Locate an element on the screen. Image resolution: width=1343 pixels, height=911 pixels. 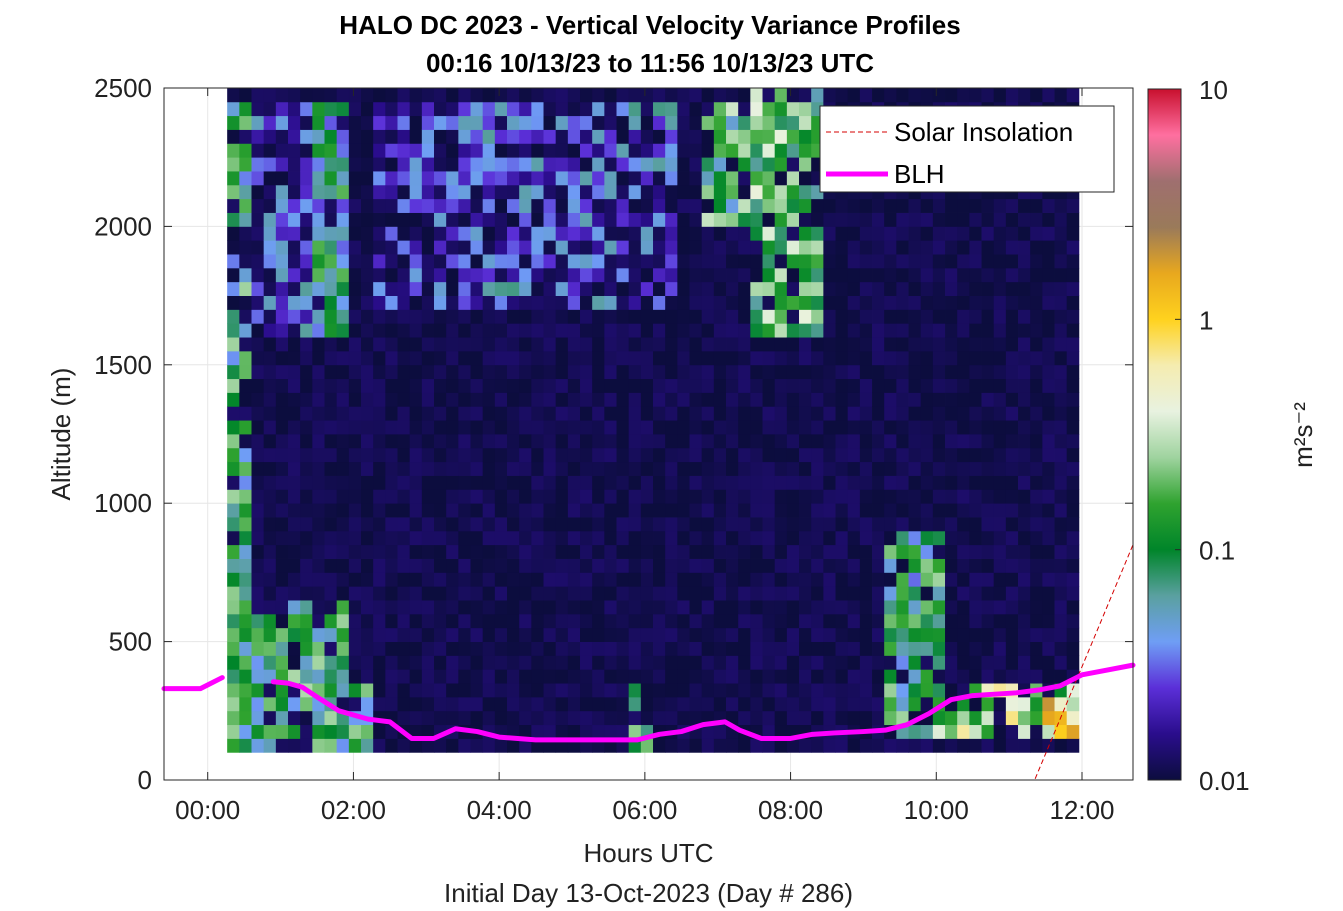
colorbar-tick-label: 1 is located at coordinates (1206, 320).